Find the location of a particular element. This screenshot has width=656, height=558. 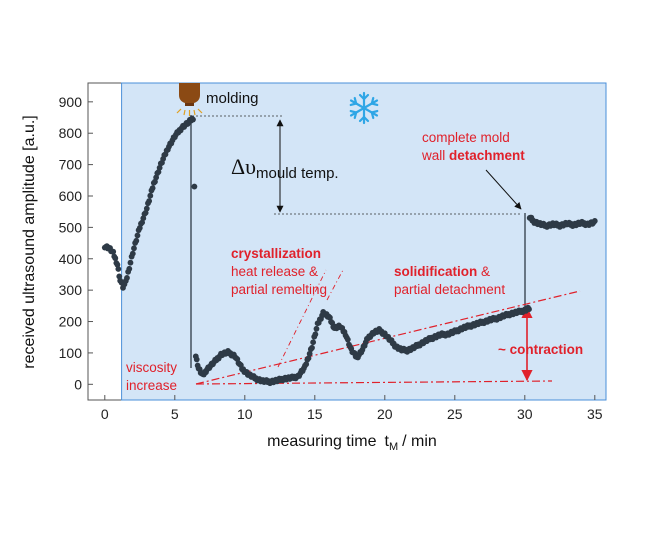

x-tick-label: 35 is located at coordinates (595, 414).